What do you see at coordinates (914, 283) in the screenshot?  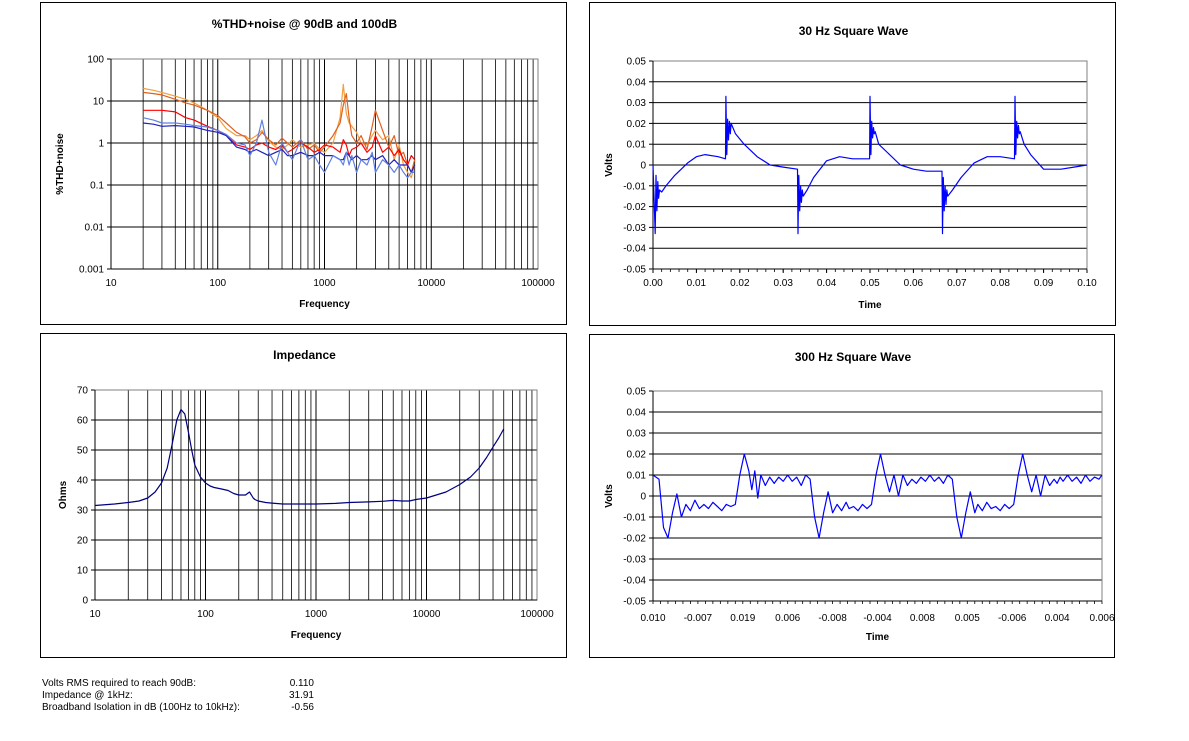 I see `x-tick-label: 0.06` at bounding box center [914, 283].